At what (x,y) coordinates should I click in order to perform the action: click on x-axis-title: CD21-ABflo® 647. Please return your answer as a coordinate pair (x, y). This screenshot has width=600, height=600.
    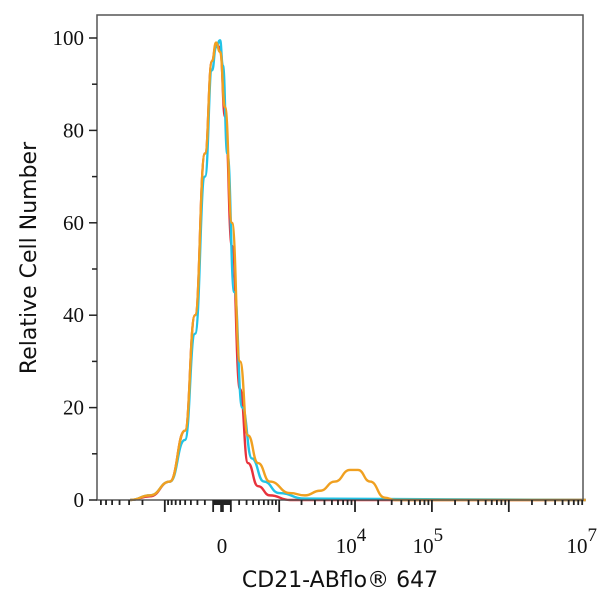
    Looking at the image, I should click on (340, 580).